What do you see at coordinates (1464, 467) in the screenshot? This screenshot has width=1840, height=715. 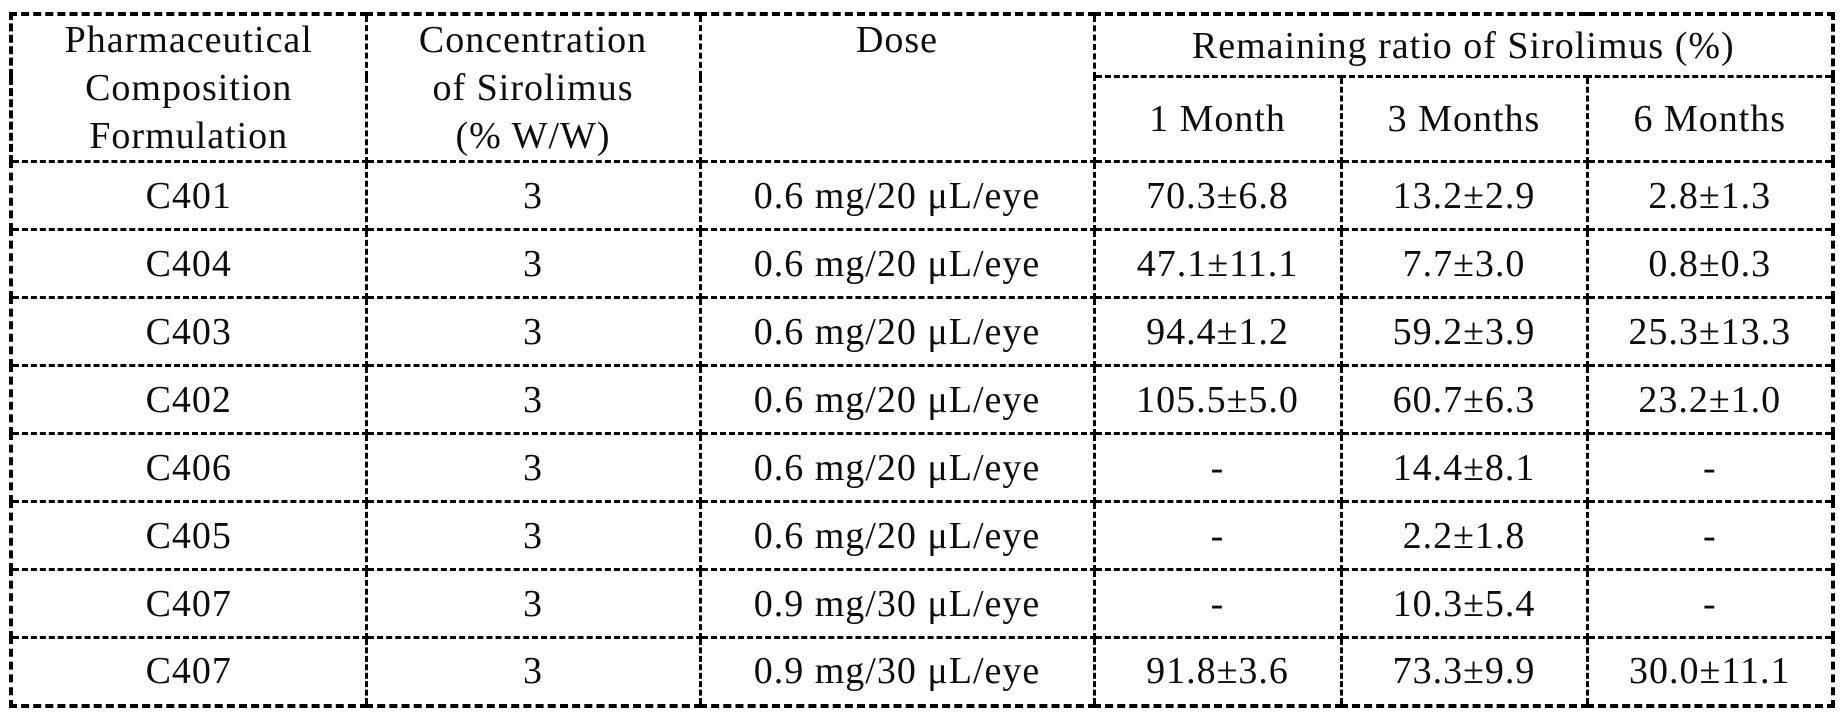 I see `cell-month3: 14.4±8.1` at bounding box center [1464, 467].